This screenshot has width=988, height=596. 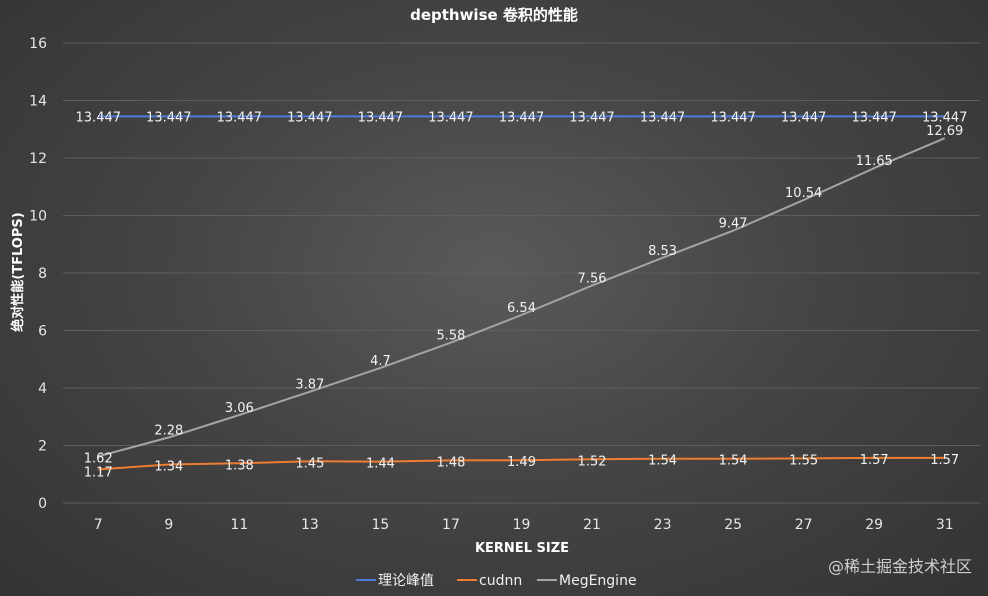 What do you see at coordinates (592, 461) in the screenshot?
I see `data-label: 1.52` at bounding box center [592, 461].